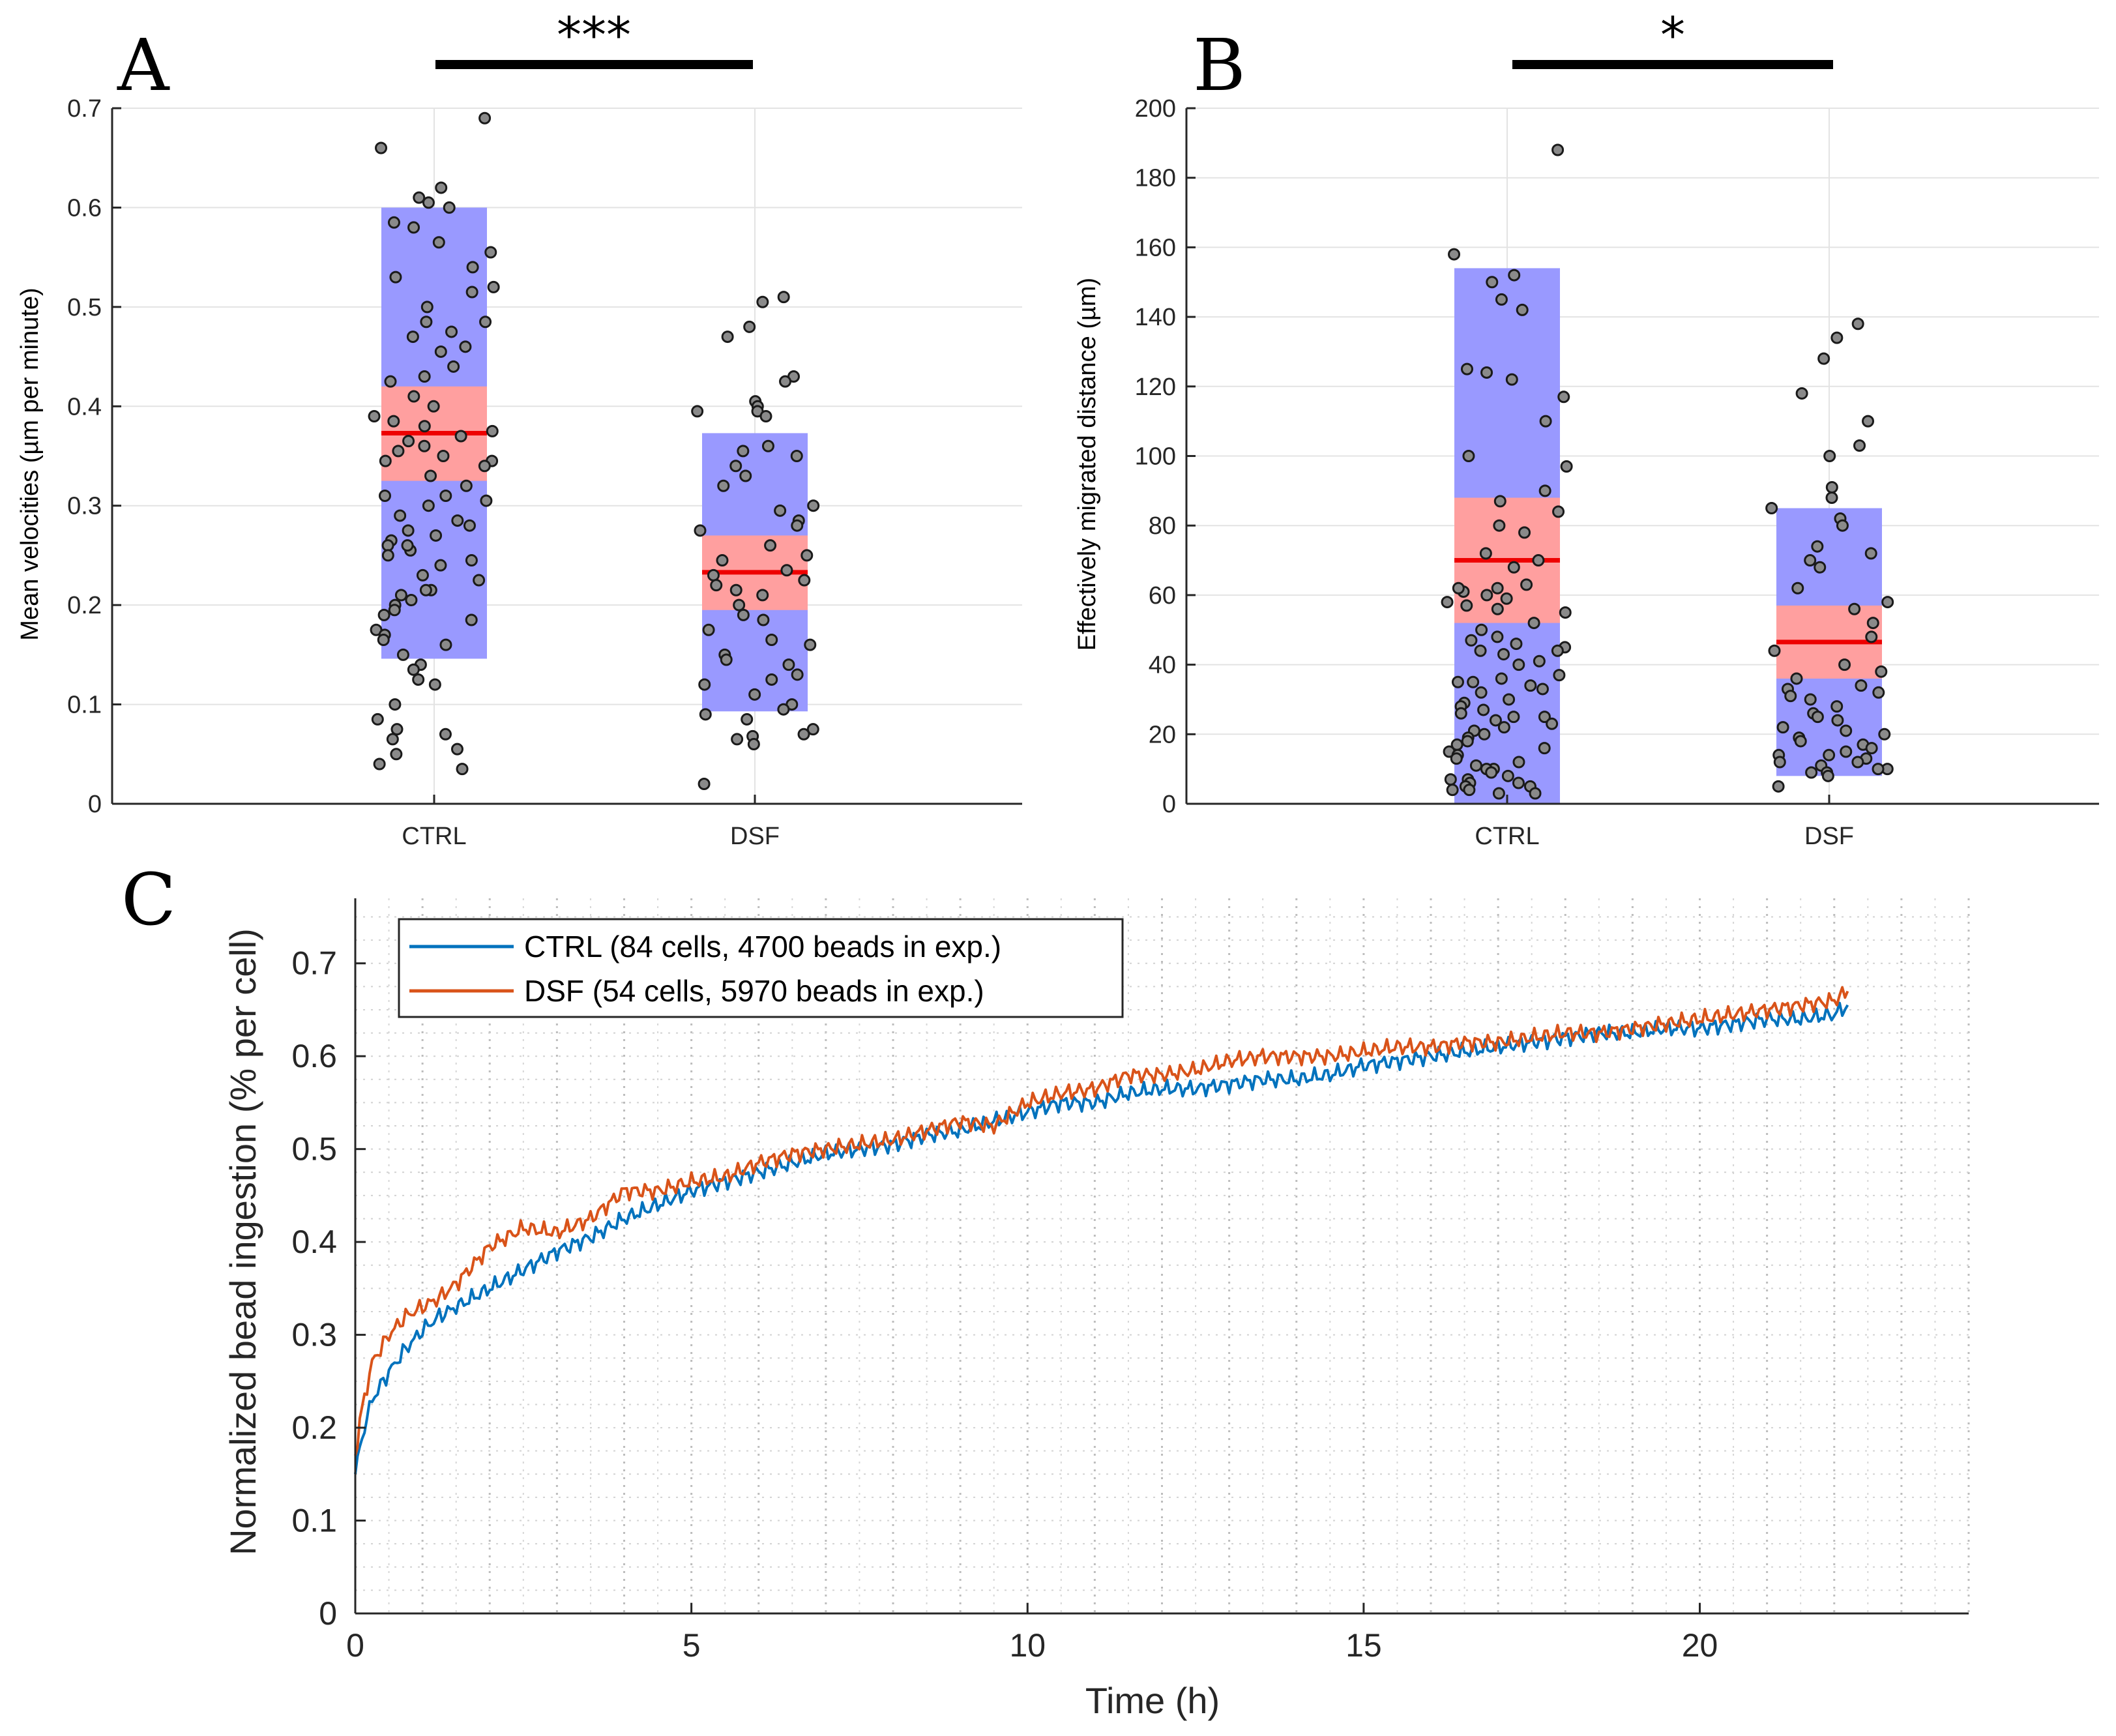  I want to click on panel-a-x-tick-label-ctrl: CTRL, so click(434, 836).